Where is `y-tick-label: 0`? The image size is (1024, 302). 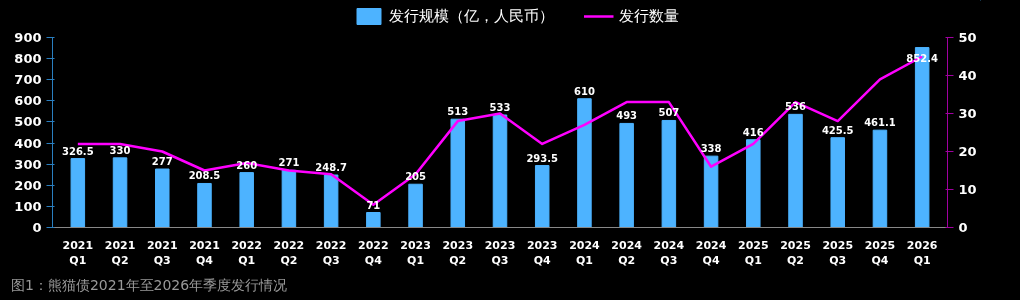 y-tick-label: 0 is located at coordinates (37, 227).